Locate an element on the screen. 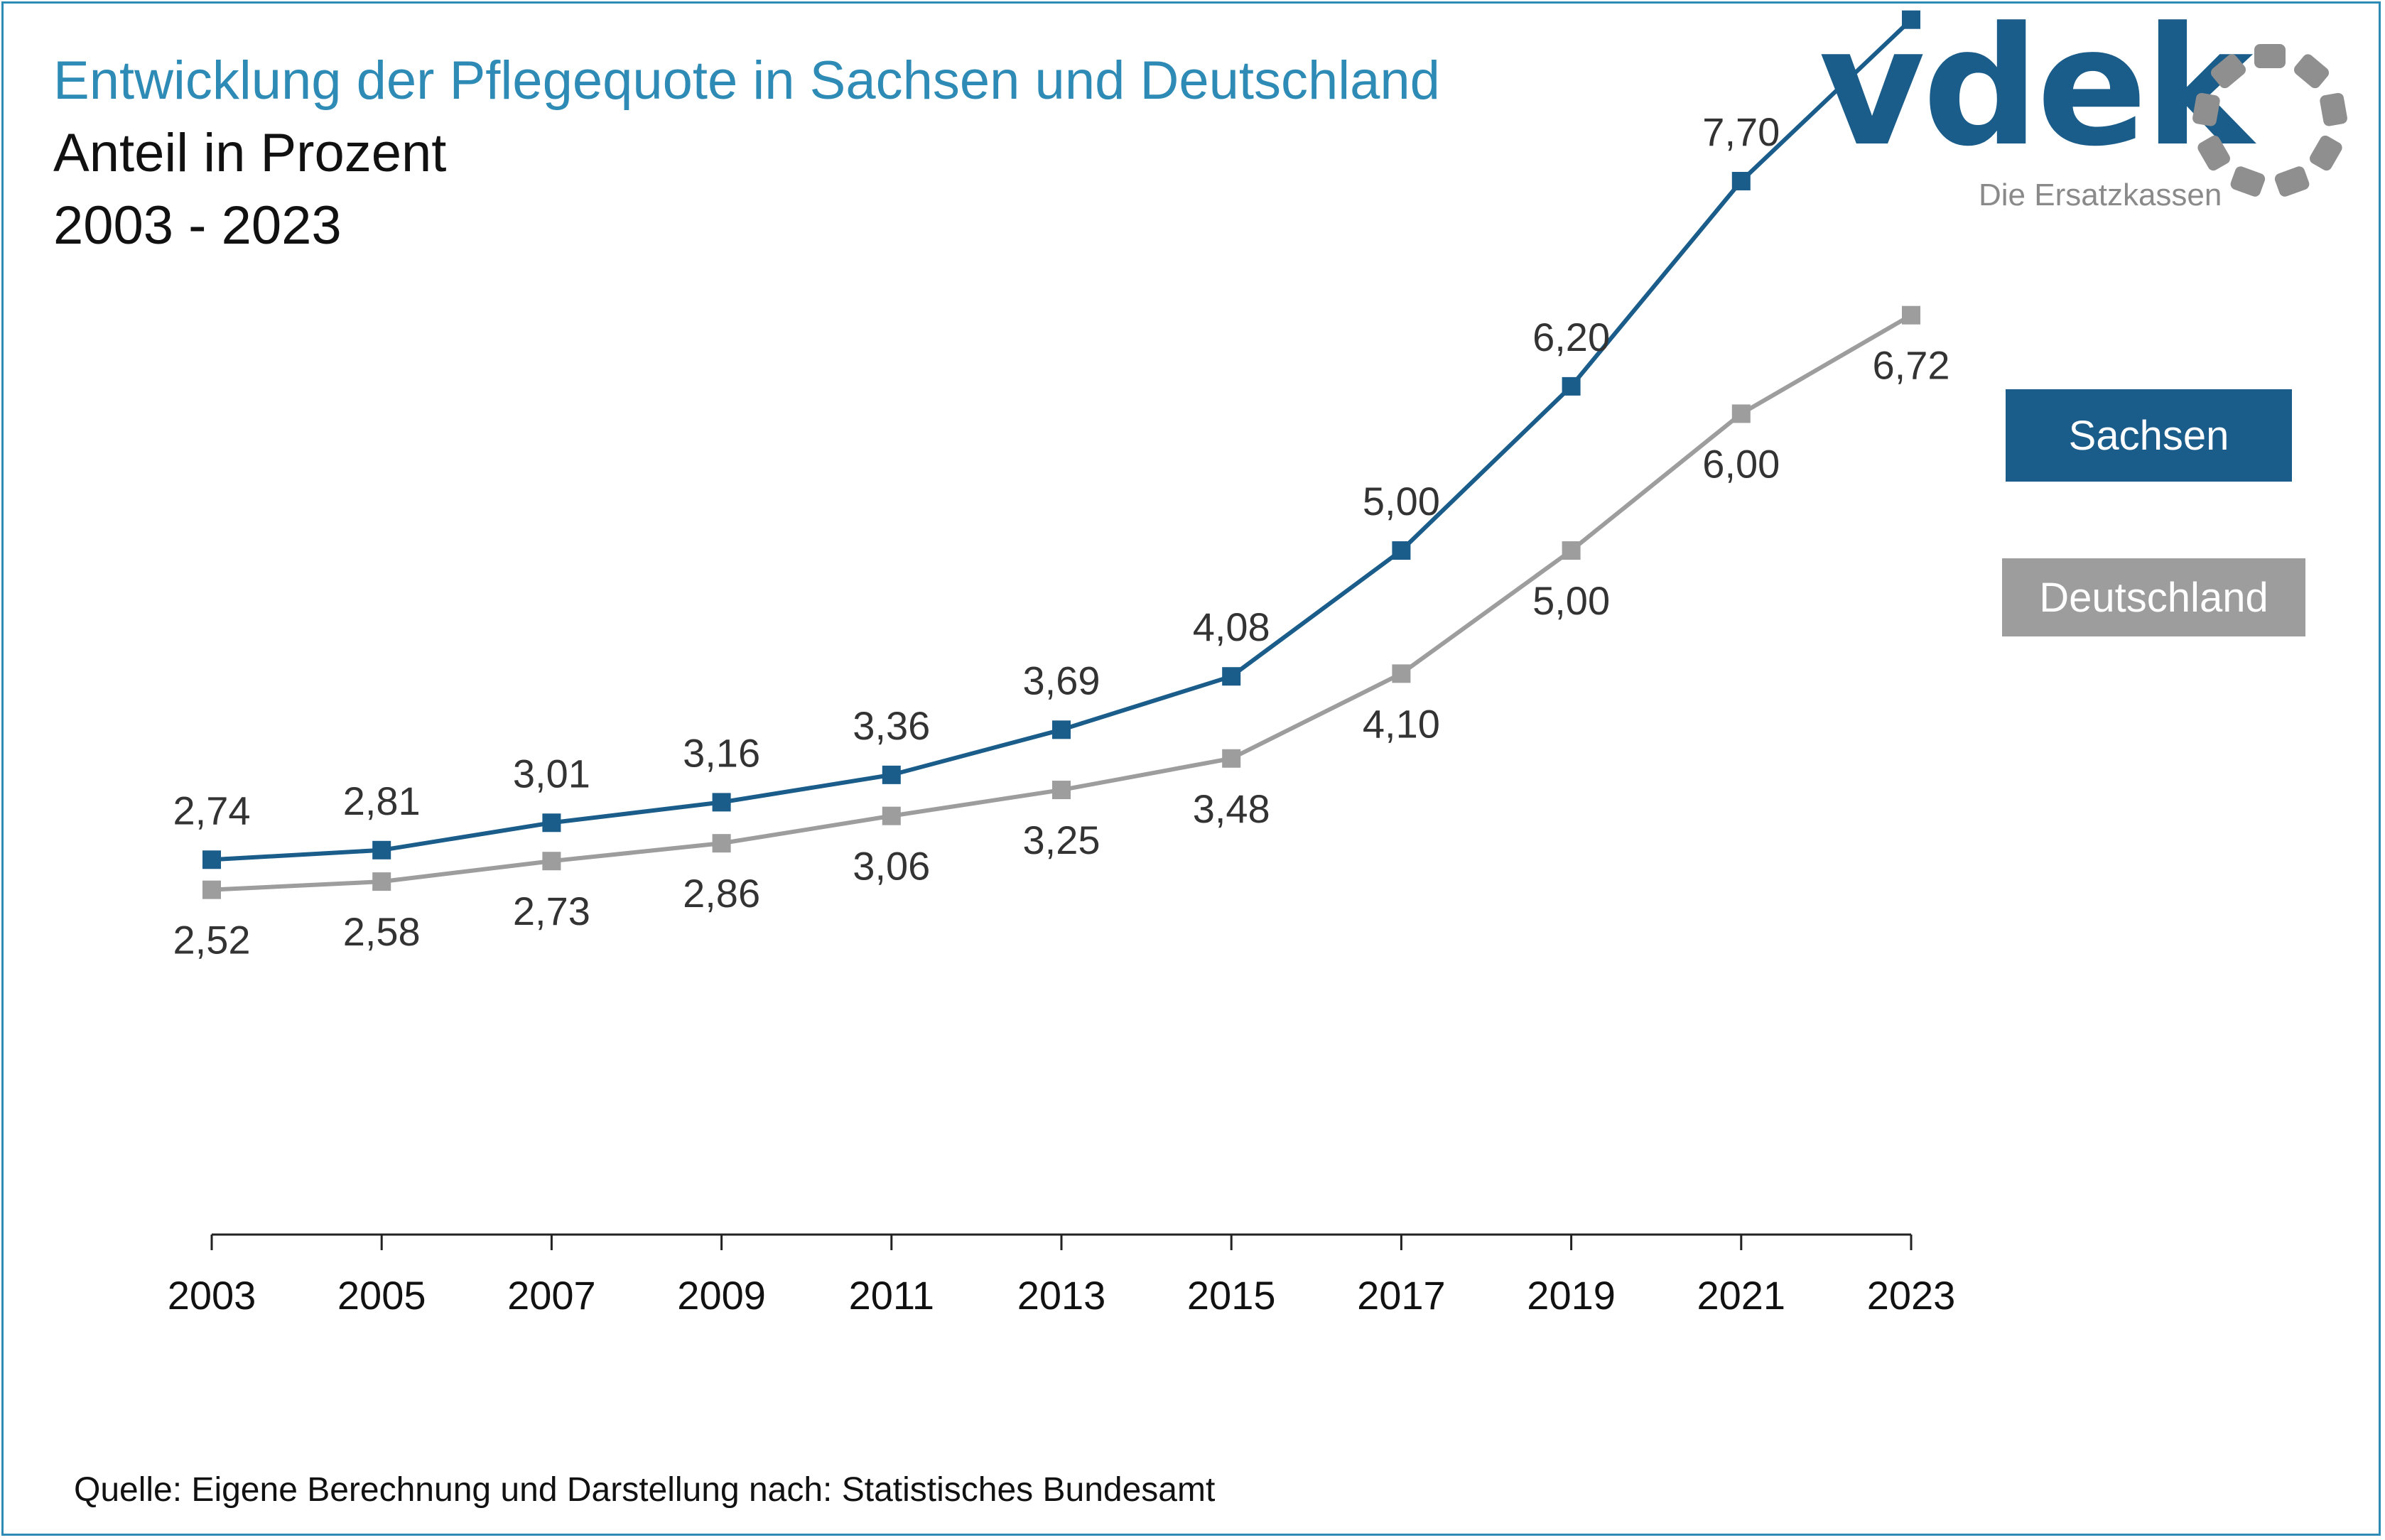 The height and width of the screenshot is (1540, 2385). vdek-logo: vdek Die Ersatzkassen is located at coordinates (2089, 109).